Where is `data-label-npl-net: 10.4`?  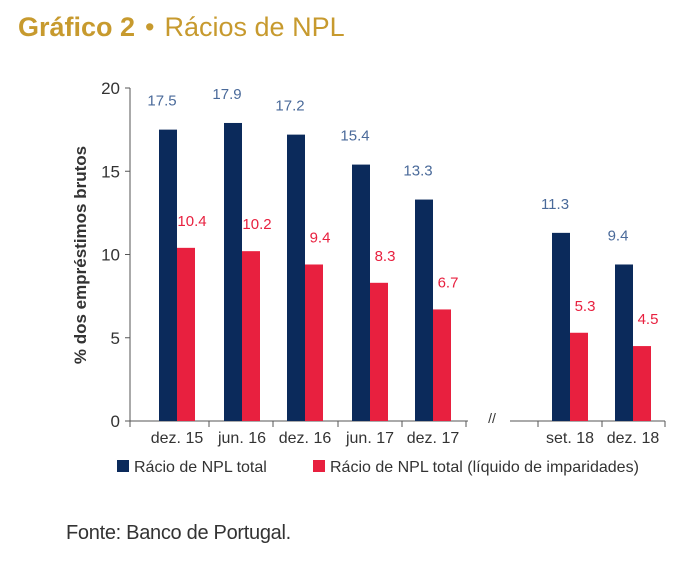
data-label-npl-net: 10.4 is located at coordinates (191, 221).